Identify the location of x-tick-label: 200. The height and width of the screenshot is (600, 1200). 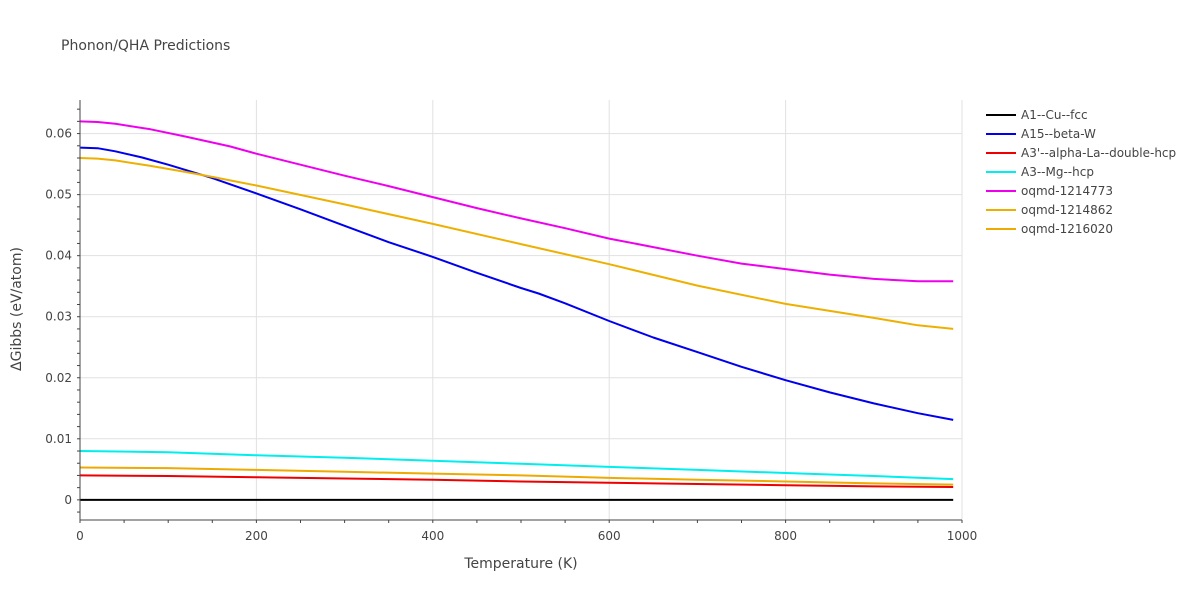
(256, 536).